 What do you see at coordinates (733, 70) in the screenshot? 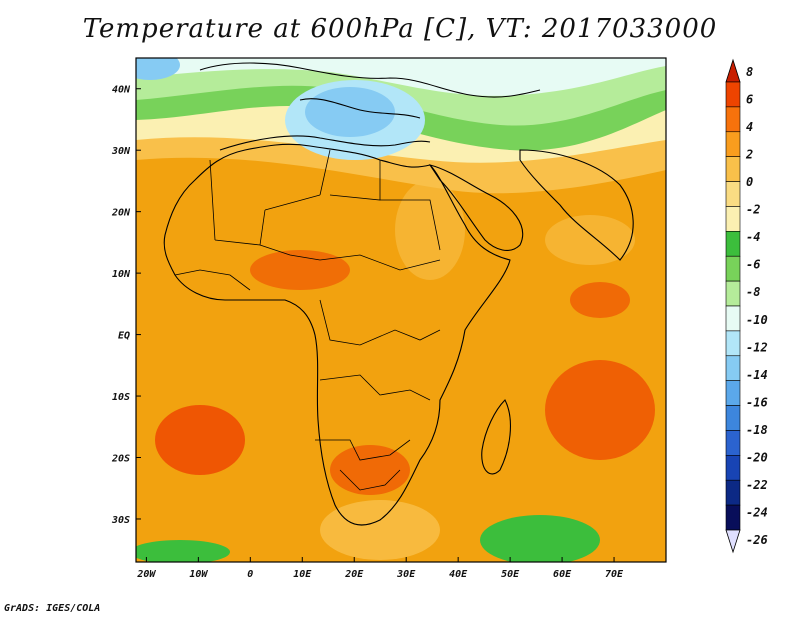
I see `colorbar-top-triangle` at bounding box center [733, 70].